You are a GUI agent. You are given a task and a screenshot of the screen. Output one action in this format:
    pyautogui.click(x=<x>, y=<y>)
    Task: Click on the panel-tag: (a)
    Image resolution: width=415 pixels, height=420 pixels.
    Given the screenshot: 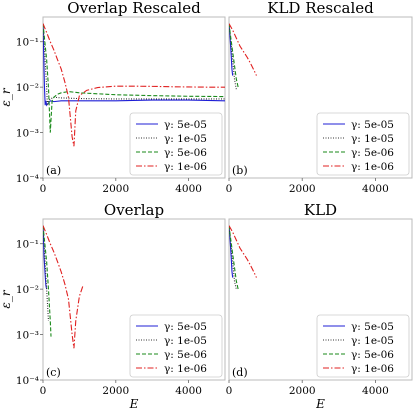 What is the action you would take?
    pyautogui.click(x=53, y=170)
    